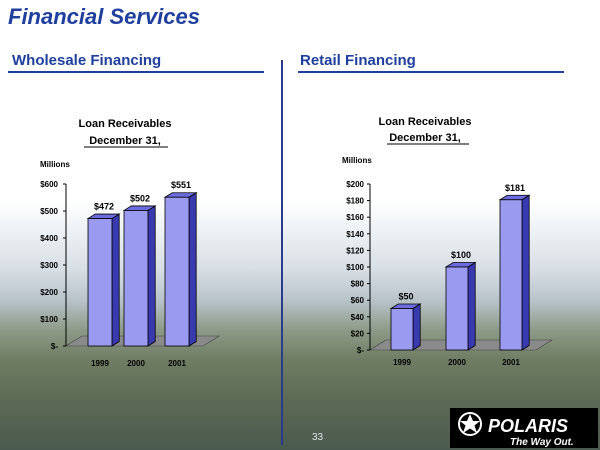 The width and height of the screenshot is (600, 450). What do you see at coordinates (402, 329) in the screenshot?
I see `retail-bar-1999` at bounding box center [402, 329].